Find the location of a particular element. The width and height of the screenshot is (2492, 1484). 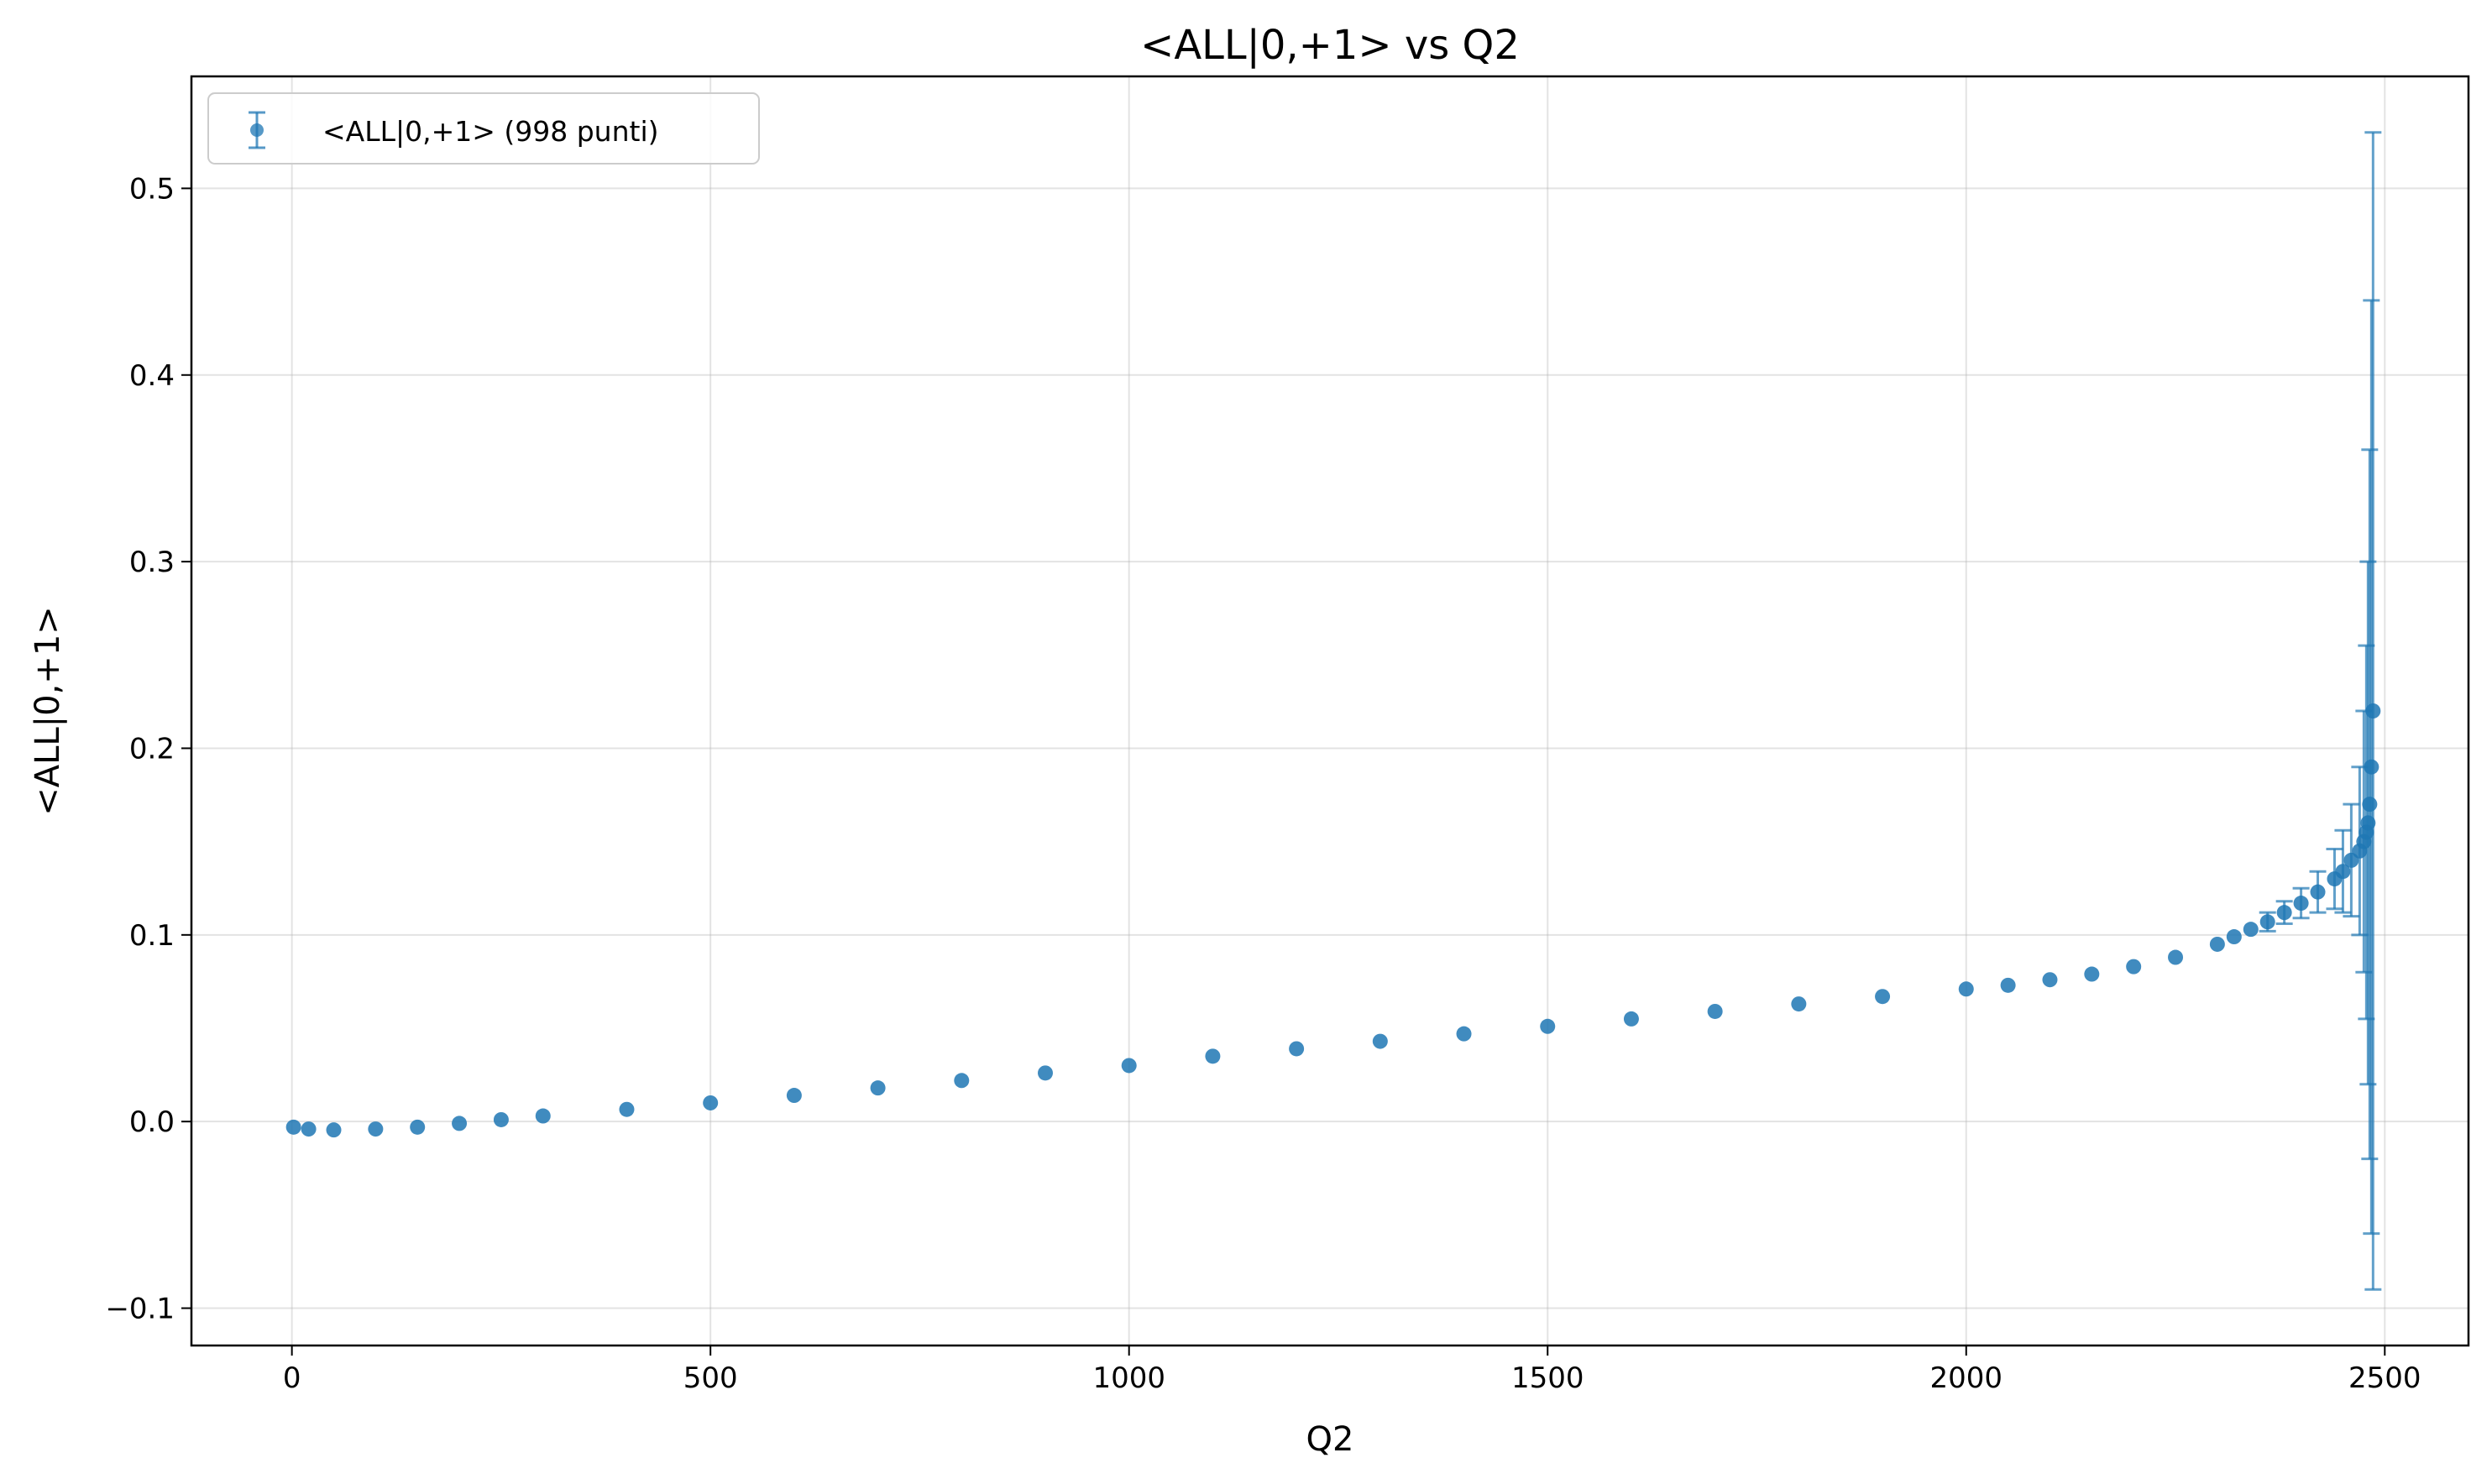

x-tick-label: 2000 is located at coordinates (1966, 1378).